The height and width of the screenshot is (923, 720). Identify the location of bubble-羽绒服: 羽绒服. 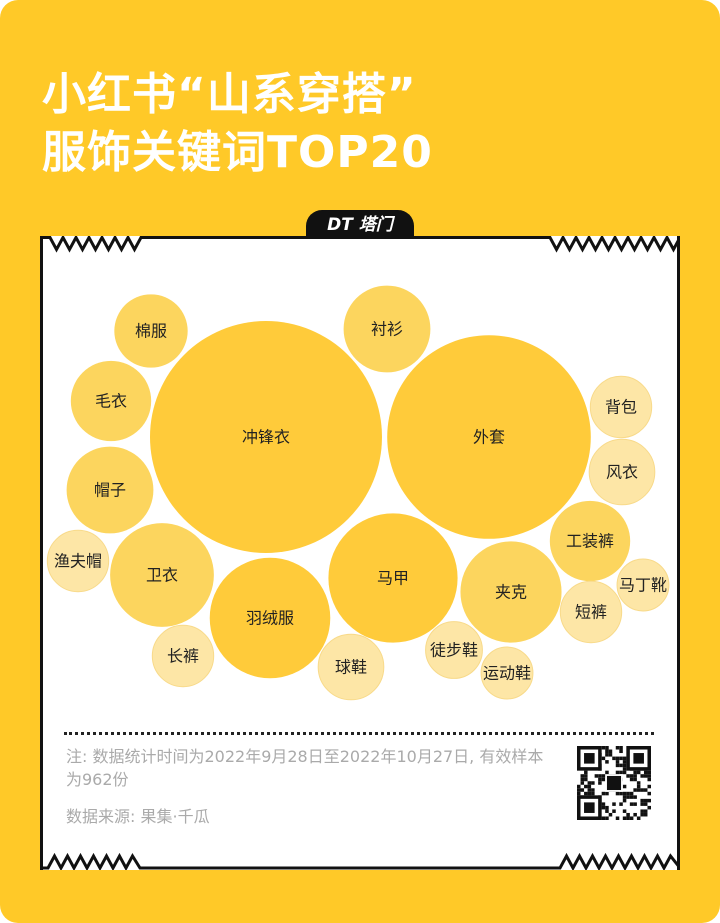
(270, 618).